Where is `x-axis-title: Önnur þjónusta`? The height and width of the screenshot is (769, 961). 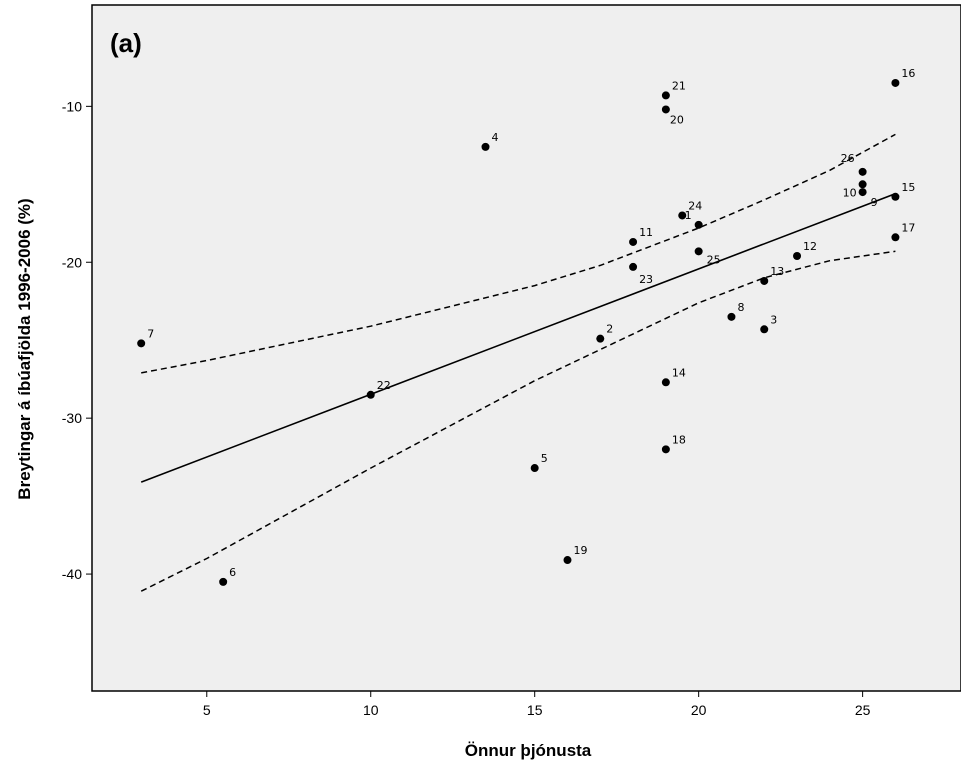 x-axis-title: Önnur þjónusta is located at coordinates (528, 750).